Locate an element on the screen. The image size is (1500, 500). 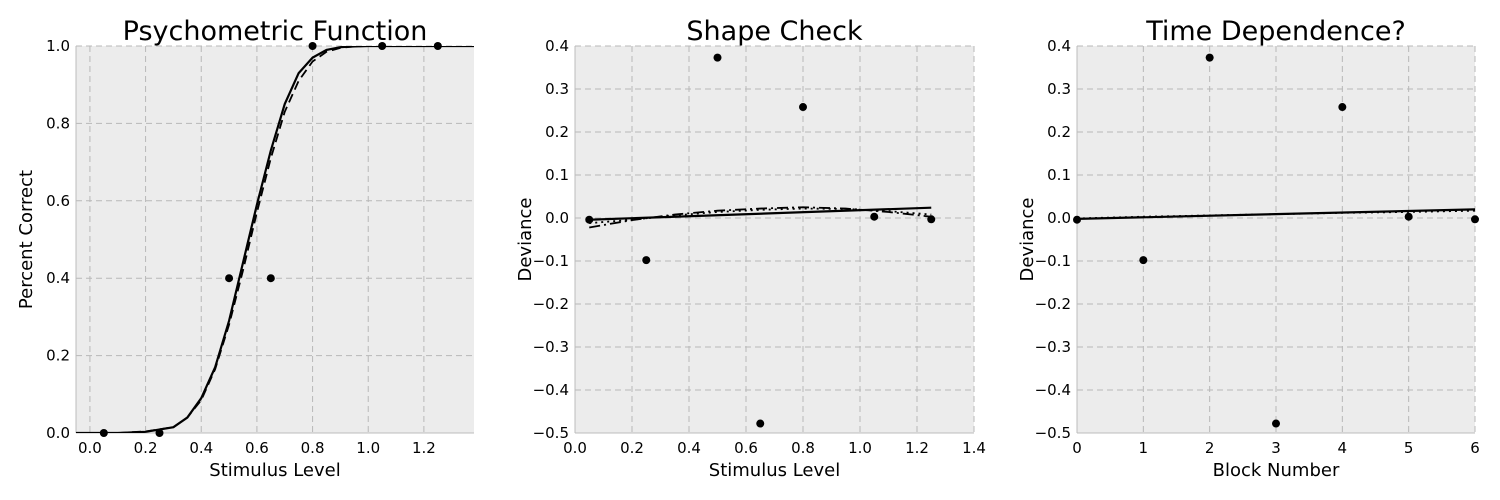
x-tick-label: 4 is located at coordinates (1343, 448).